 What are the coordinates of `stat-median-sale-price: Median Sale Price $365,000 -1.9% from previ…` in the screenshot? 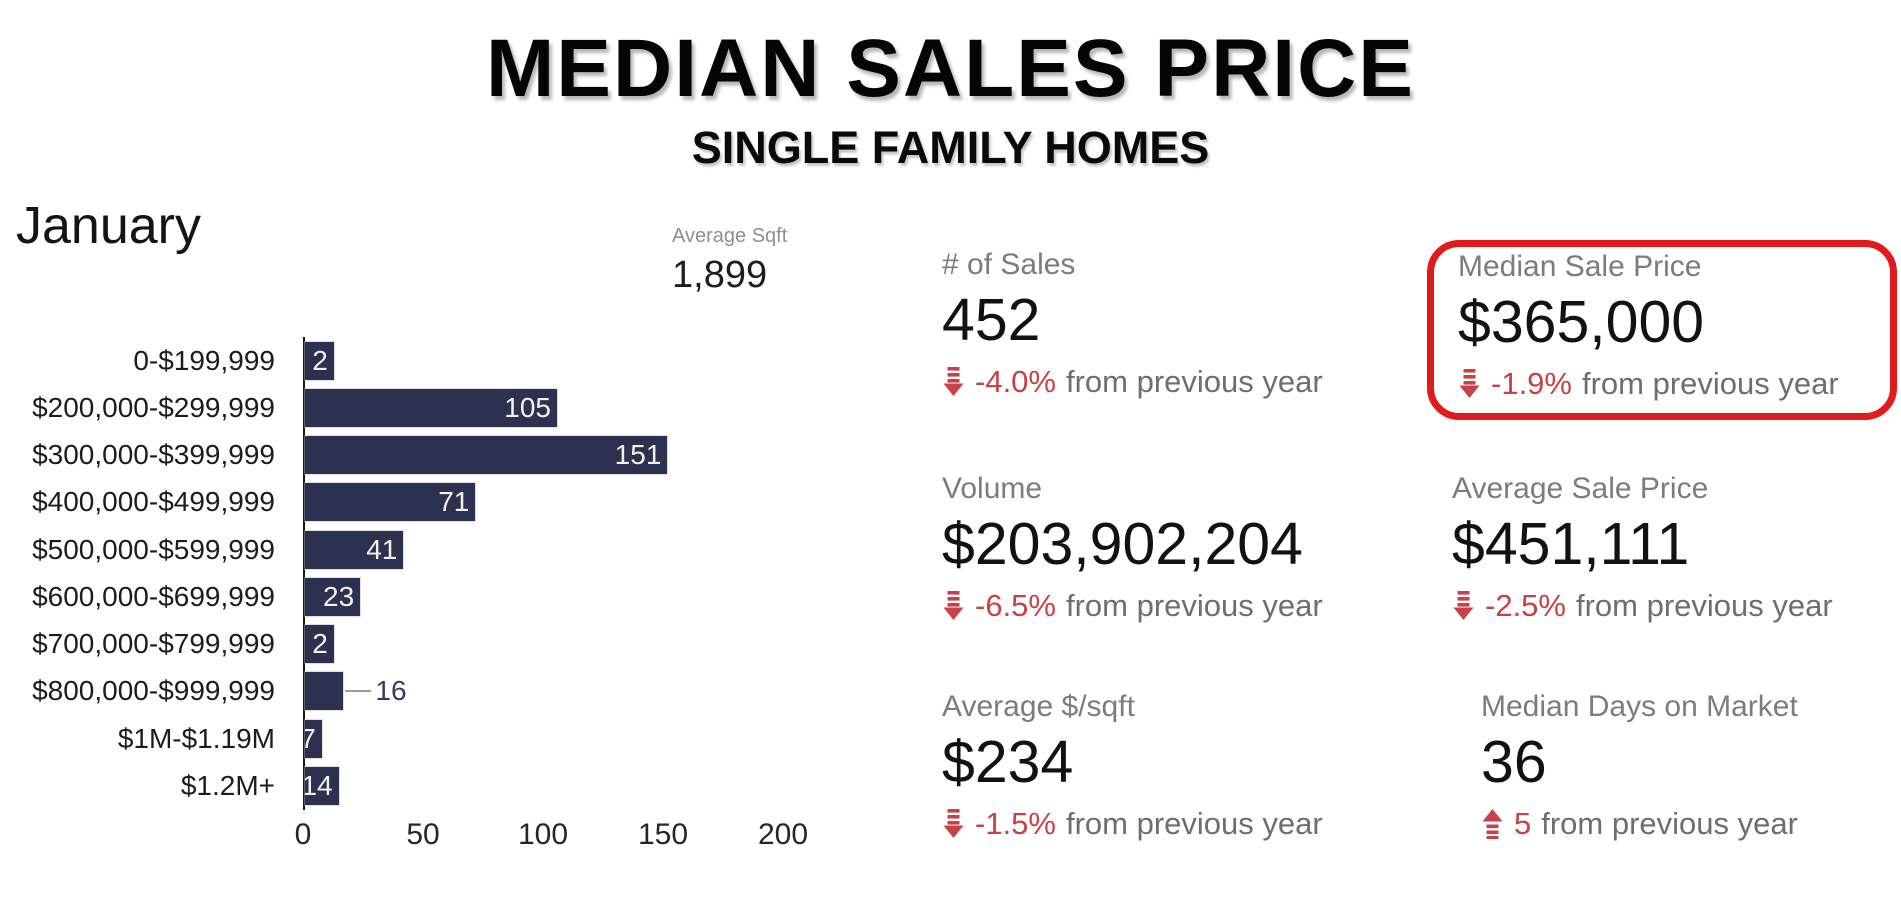 It's located at (1648, 326).